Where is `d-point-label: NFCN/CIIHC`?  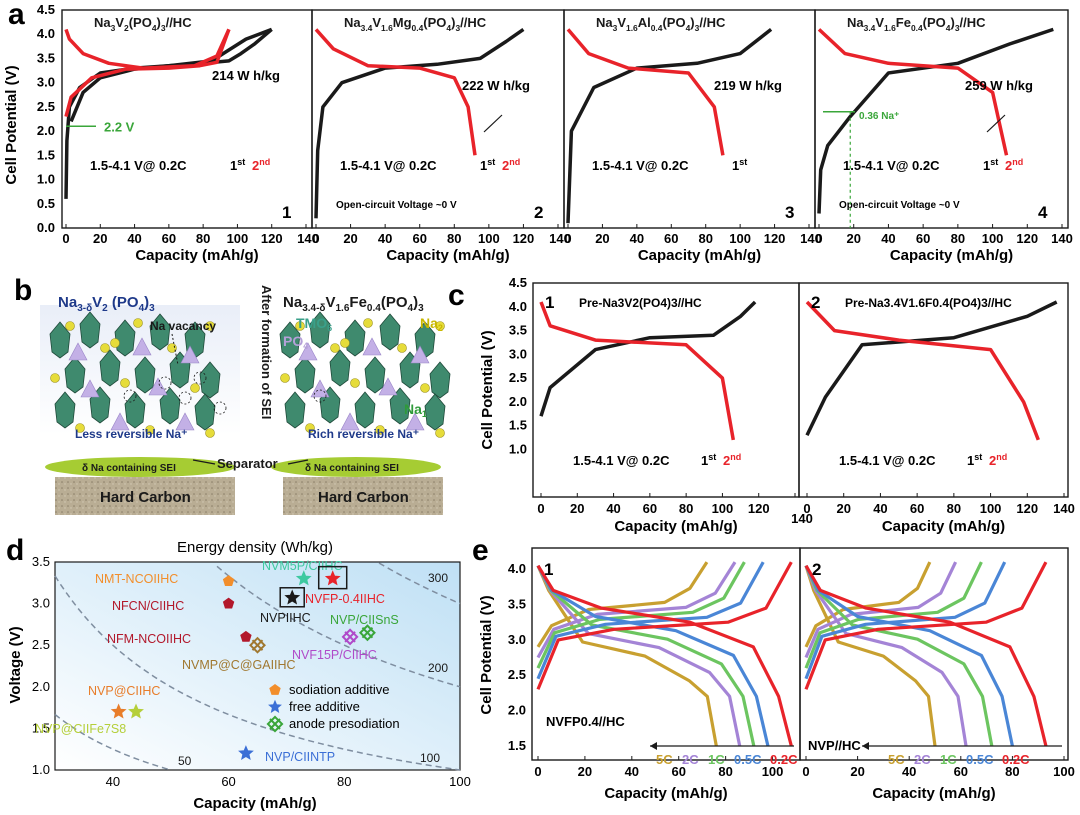
d-point-label: NFCN/CIIHC is located at coordinates (148, 606).